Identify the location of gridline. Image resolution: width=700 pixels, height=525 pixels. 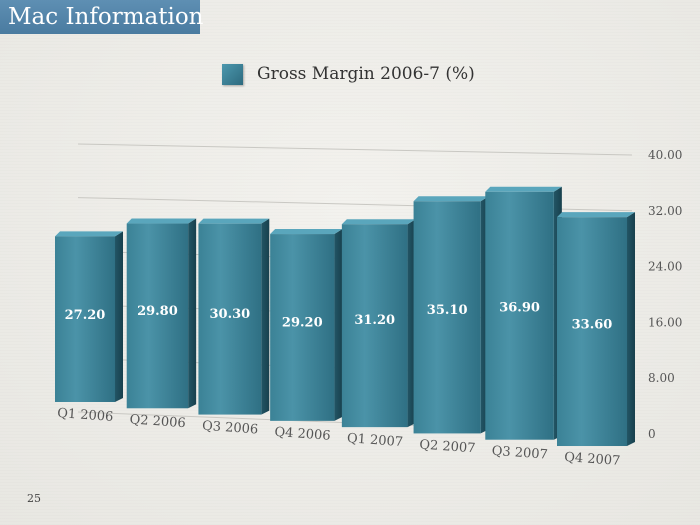
(355, 149).